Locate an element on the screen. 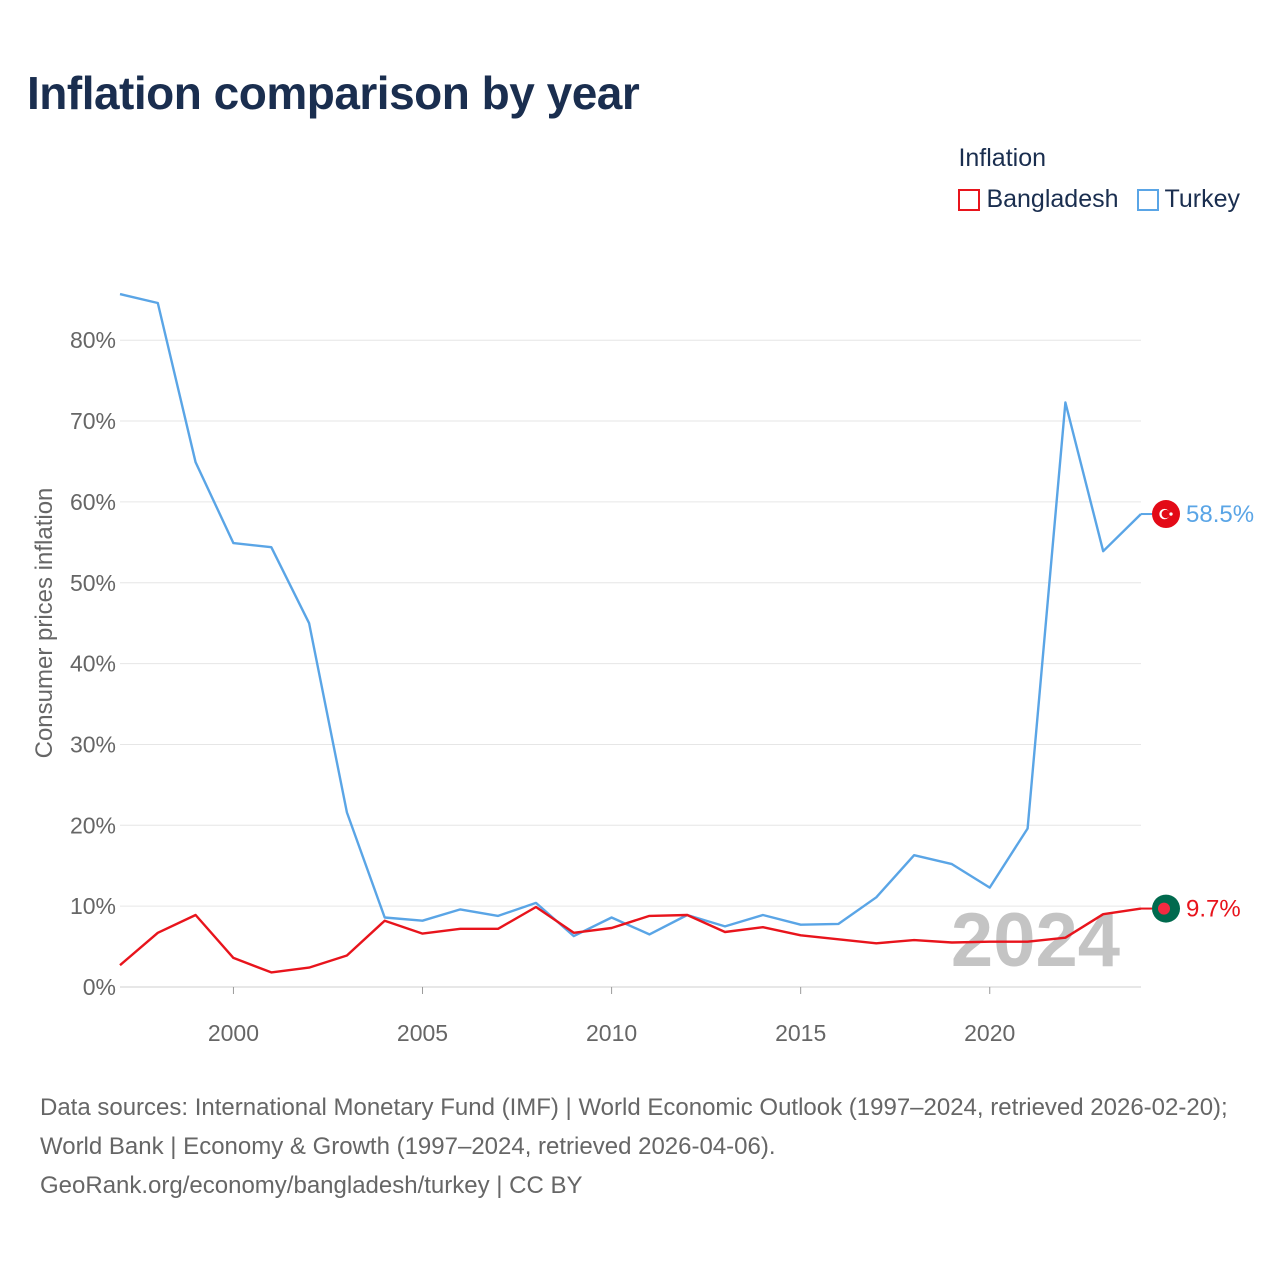 Image resolution: width=1280 pixels, height=1280 pixels. y-tick-label-60: 60% is located at coordinates (93, 502).